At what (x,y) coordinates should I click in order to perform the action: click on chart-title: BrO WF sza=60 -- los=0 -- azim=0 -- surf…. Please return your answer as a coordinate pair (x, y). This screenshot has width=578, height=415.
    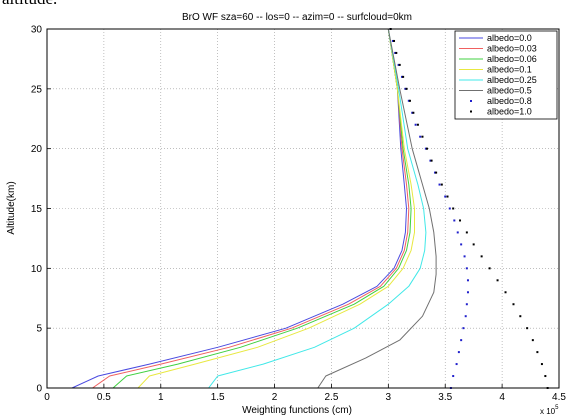
    Looking at the image, I should click on (297, 17).